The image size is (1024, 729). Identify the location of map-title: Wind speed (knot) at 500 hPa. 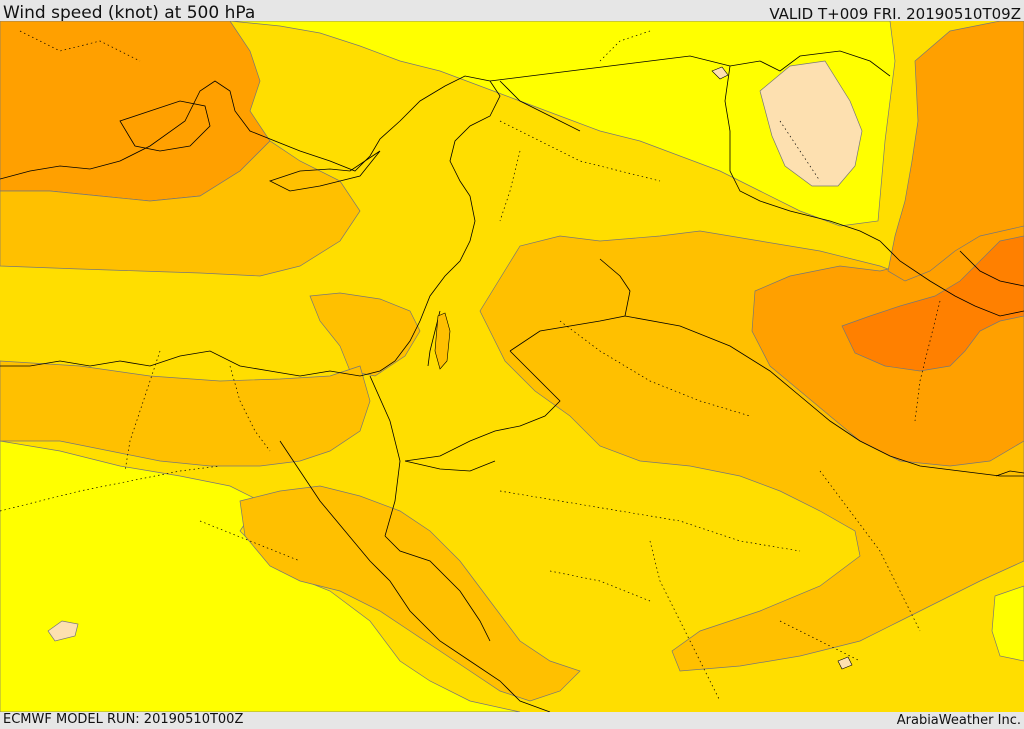
(129, 13).